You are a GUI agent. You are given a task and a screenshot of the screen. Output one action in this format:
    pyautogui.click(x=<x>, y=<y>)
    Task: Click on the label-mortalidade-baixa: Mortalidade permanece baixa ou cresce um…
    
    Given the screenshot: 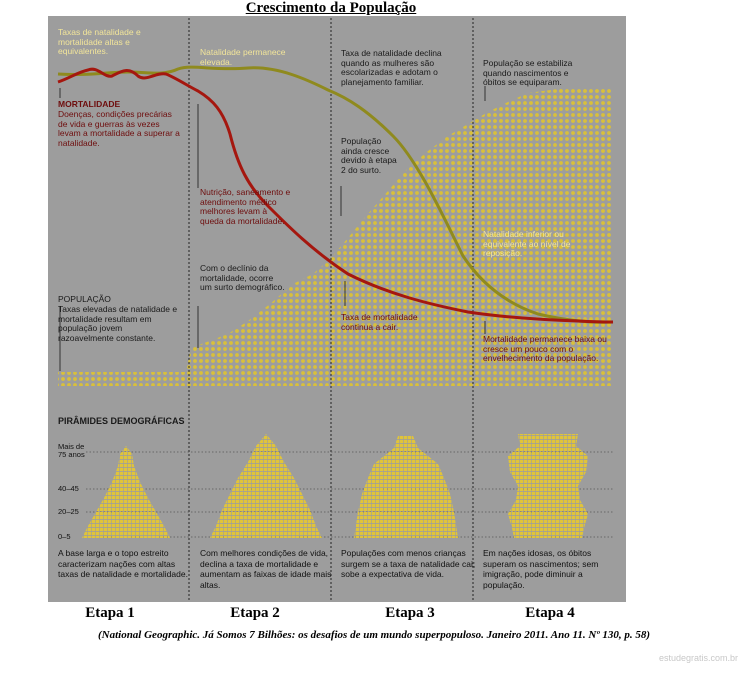 What is the action you would take?
    pyautogui.click(x=545, y=349)
    